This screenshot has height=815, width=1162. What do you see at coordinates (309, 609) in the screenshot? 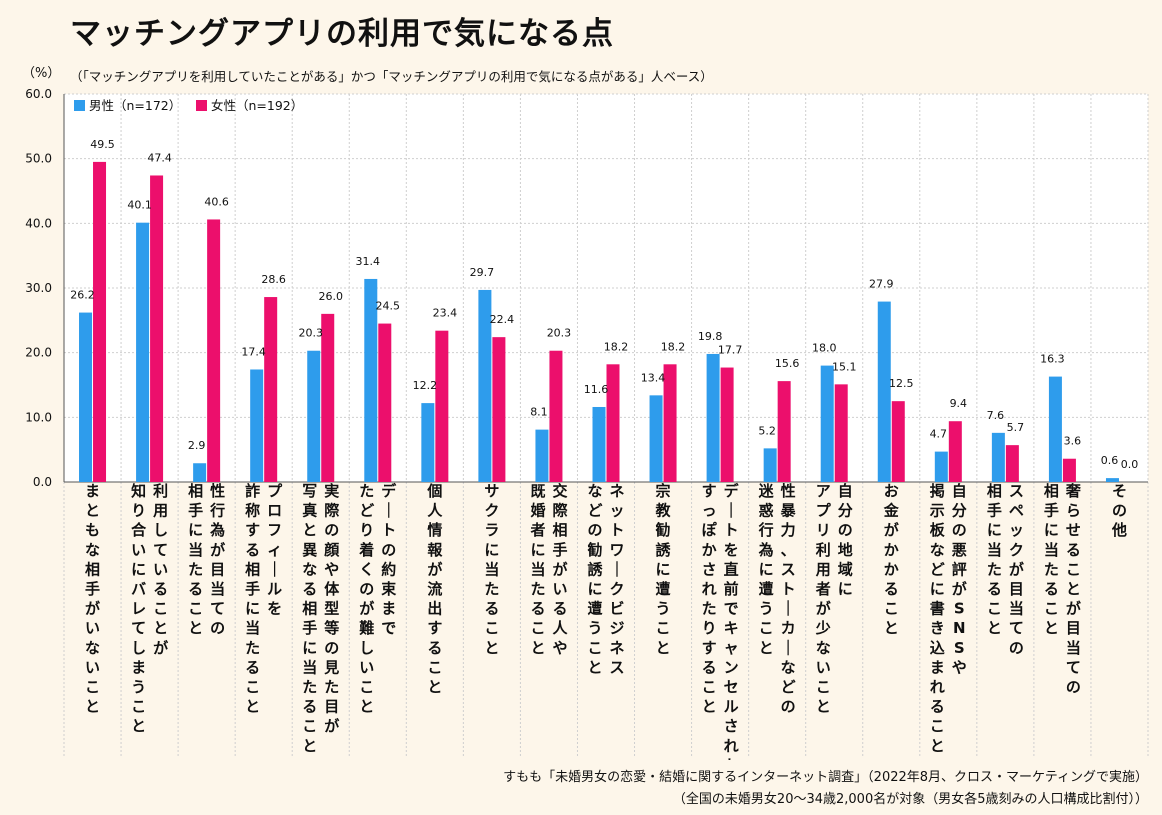
I see `category-label-char: 相` at bounding box center [309, 609].